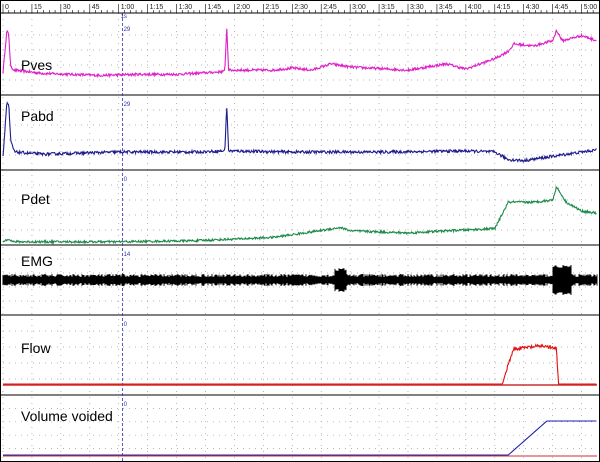  I want to click on tick-label: 2:30, so click(301, 7).